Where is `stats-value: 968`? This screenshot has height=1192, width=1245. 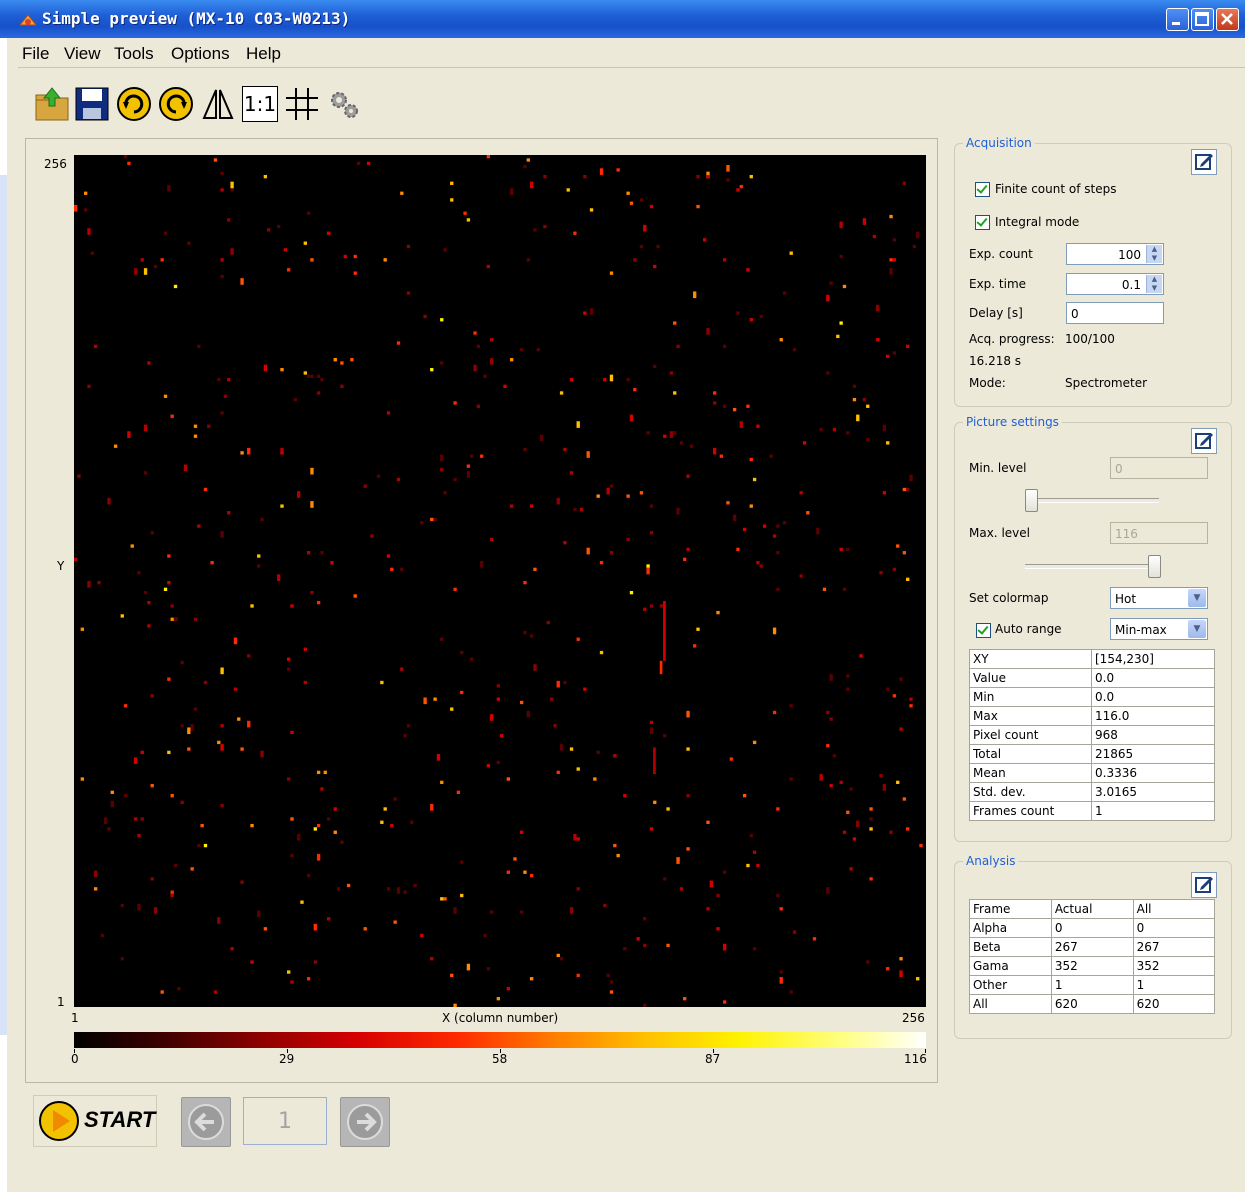 stats-value: 968 is located at coordinates (1153, 735).